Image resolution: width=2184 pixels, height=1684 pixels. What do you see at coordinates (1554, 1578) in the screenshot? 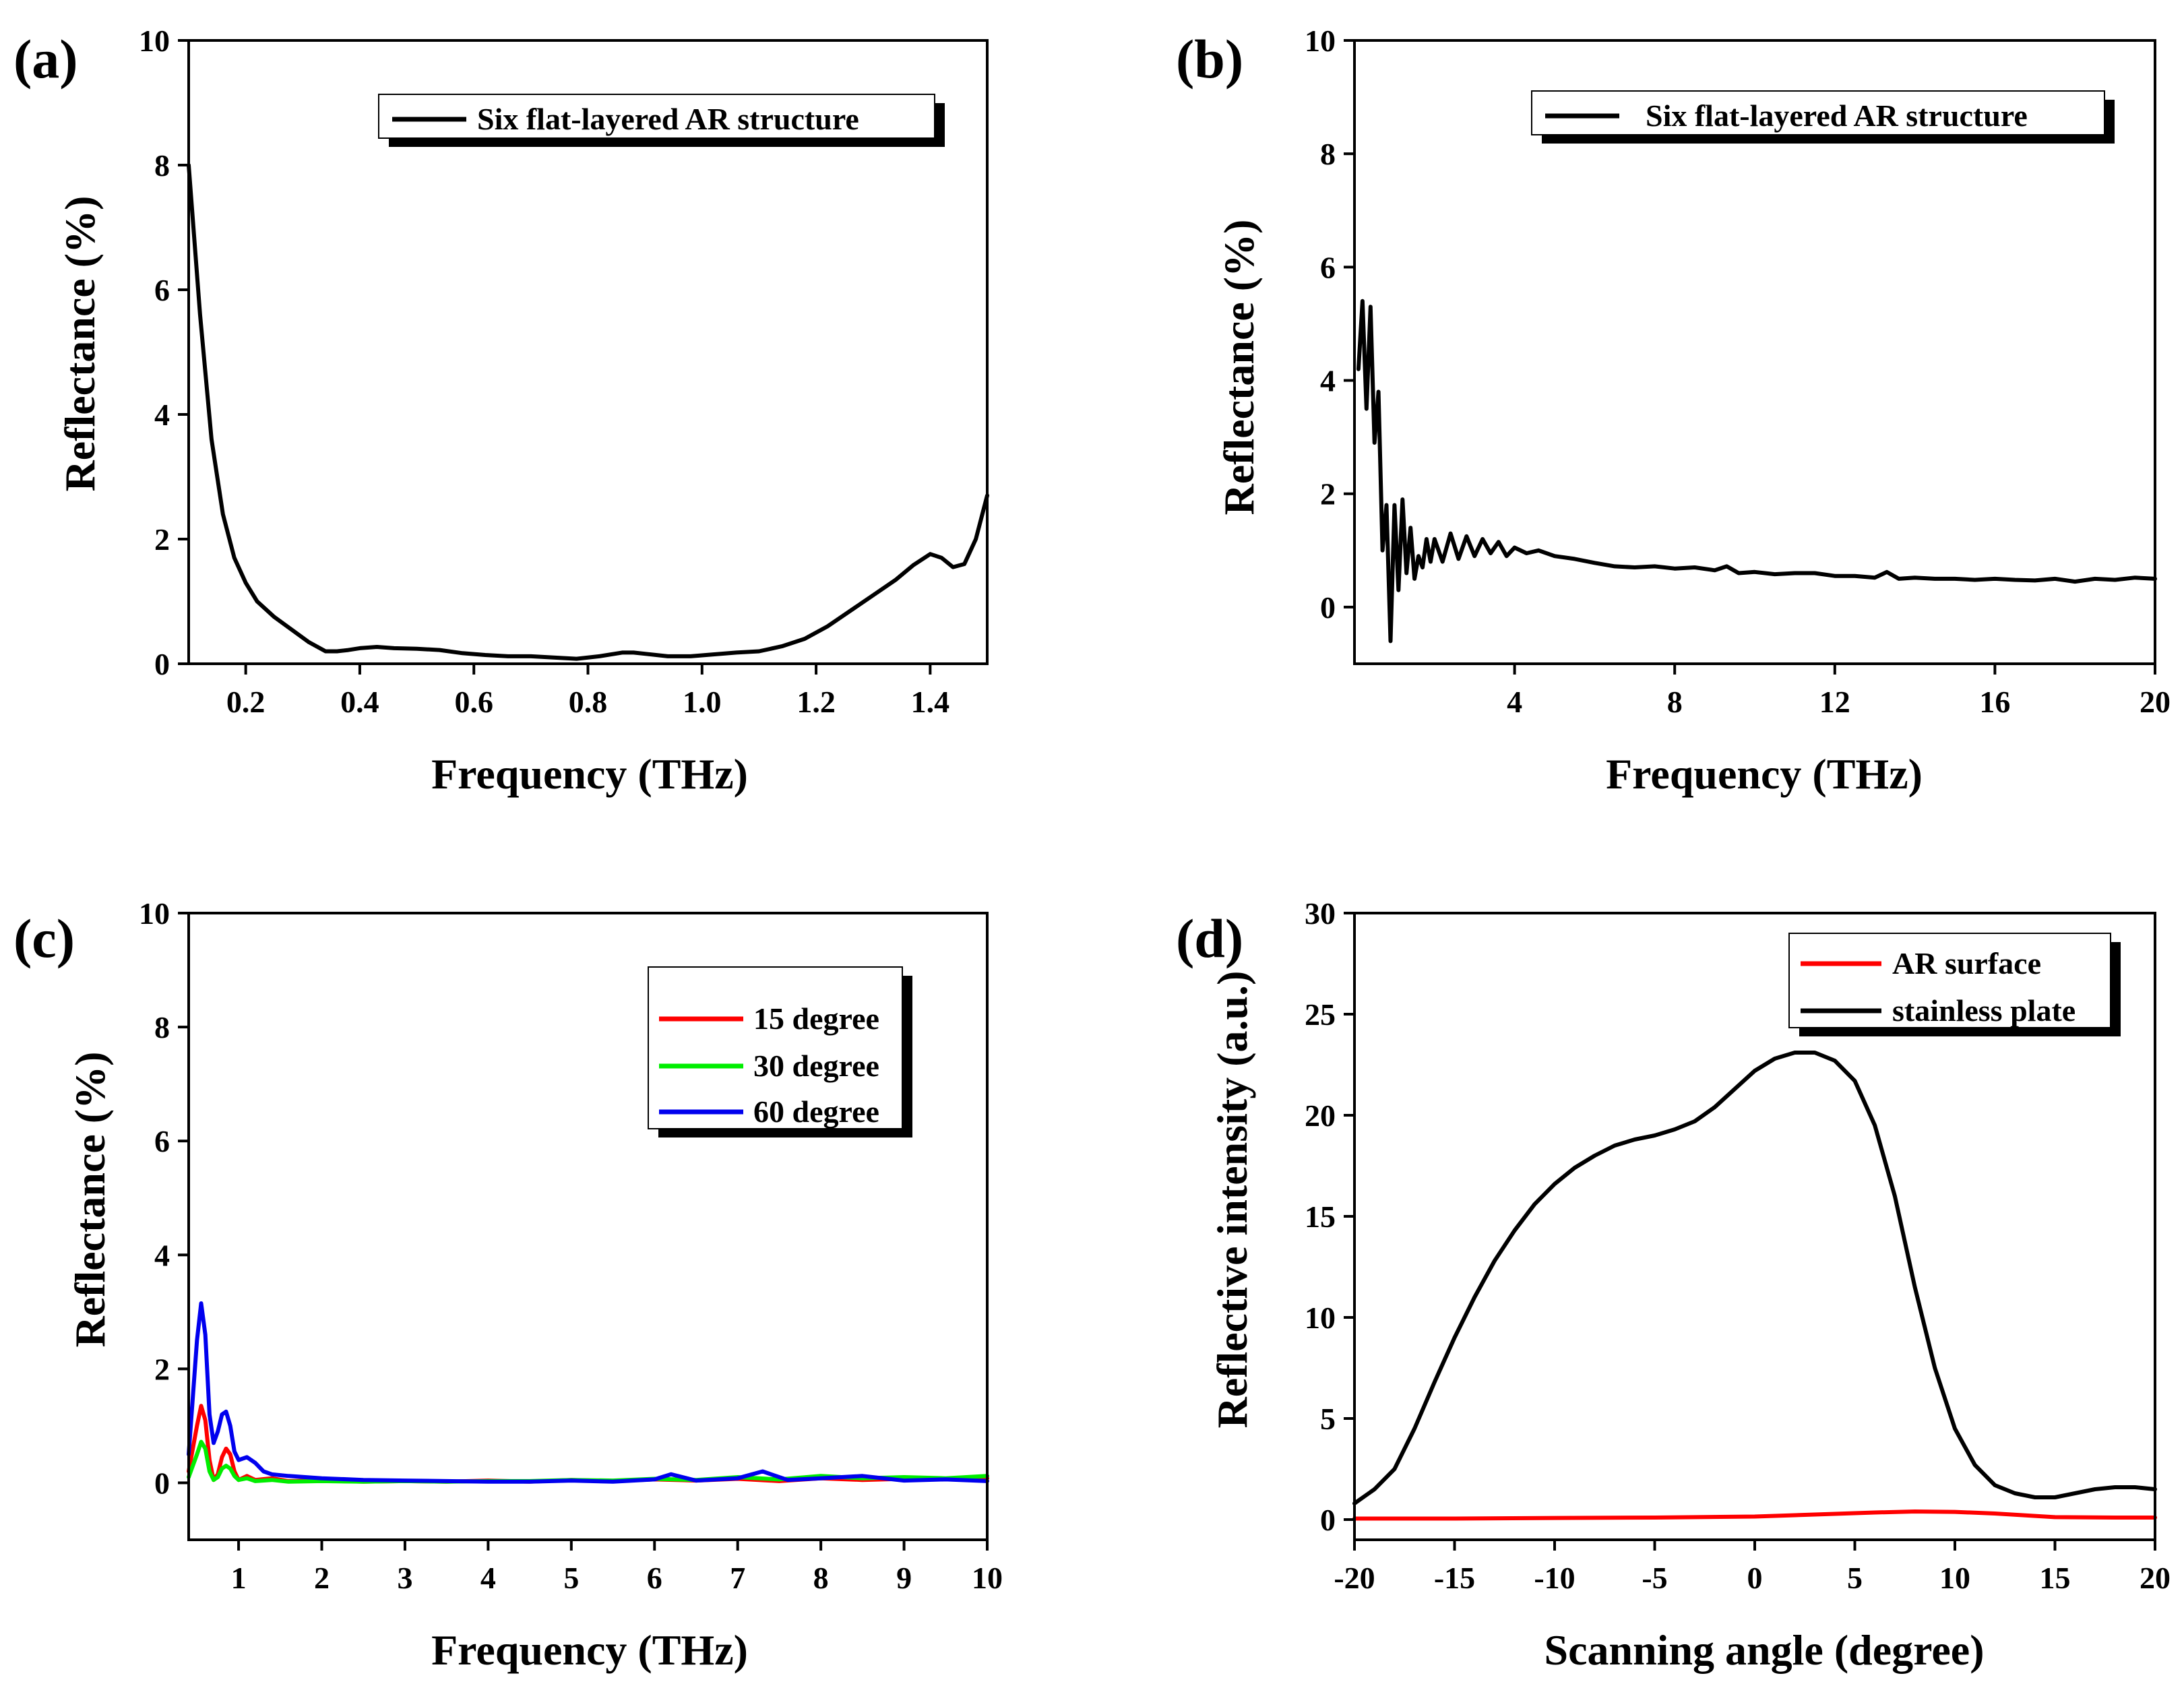
I see `panel-d-xtick-label-2: -10` at bounding box center [1554, 1578].